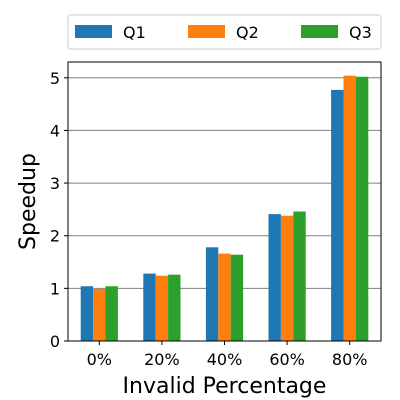 This screenshot has width=400, height=400. I want to click on legend-swatch-q2, so click(206, 31).